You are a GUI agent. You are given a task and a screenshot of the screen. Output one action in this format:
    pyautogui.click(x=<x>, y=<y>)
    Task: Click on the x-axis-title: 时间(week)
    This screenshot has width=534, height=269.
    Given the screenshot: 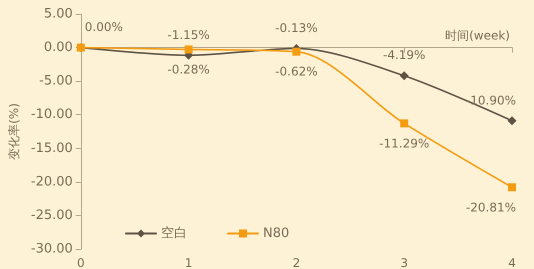 What is the action you would take?
    pyautogui.click(x=477, y=35)
    